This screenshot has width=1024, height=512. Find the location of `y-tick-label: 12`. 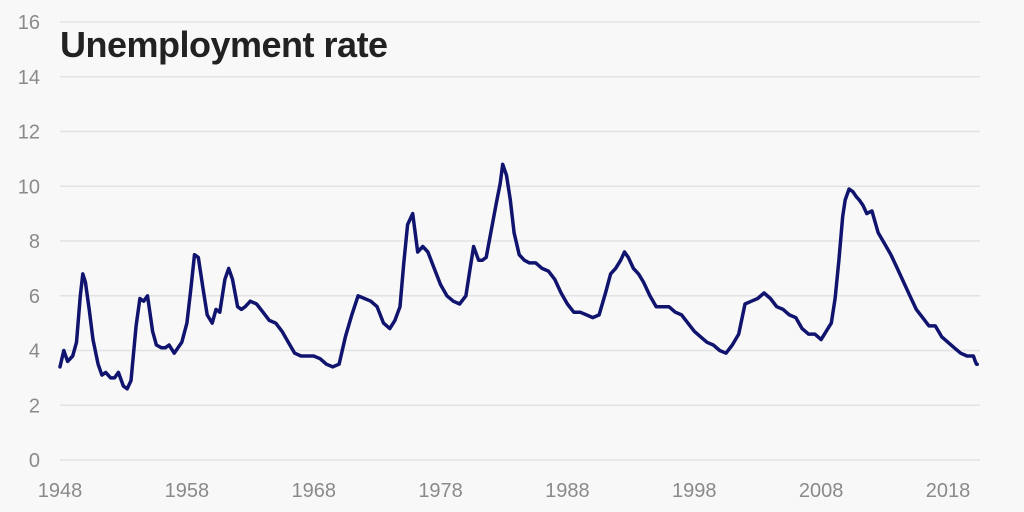

y-tick-label: 12 is located at coordinates (29, 133).